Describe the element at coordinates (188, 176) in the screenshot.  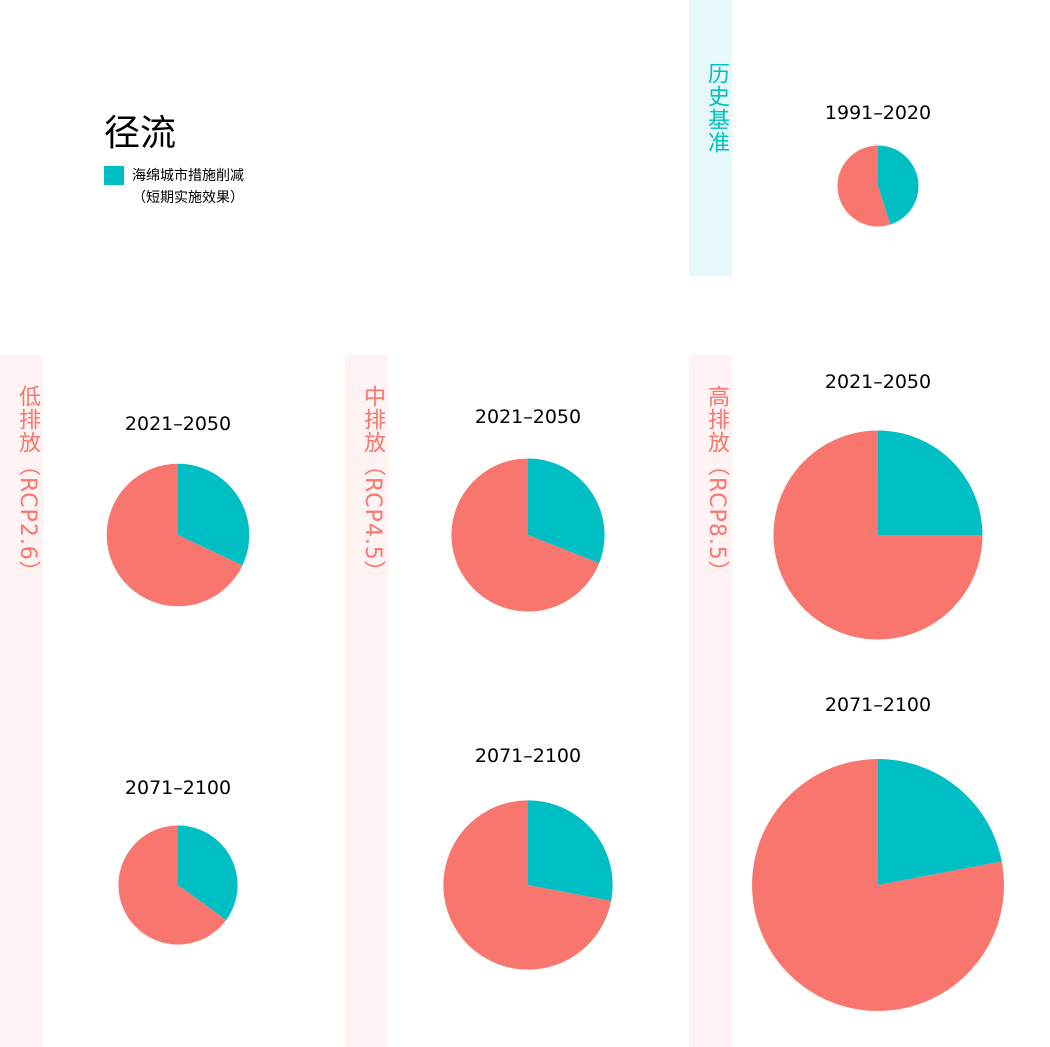
I see `legend-label-line1: 海绵城市措施削减` at that location.